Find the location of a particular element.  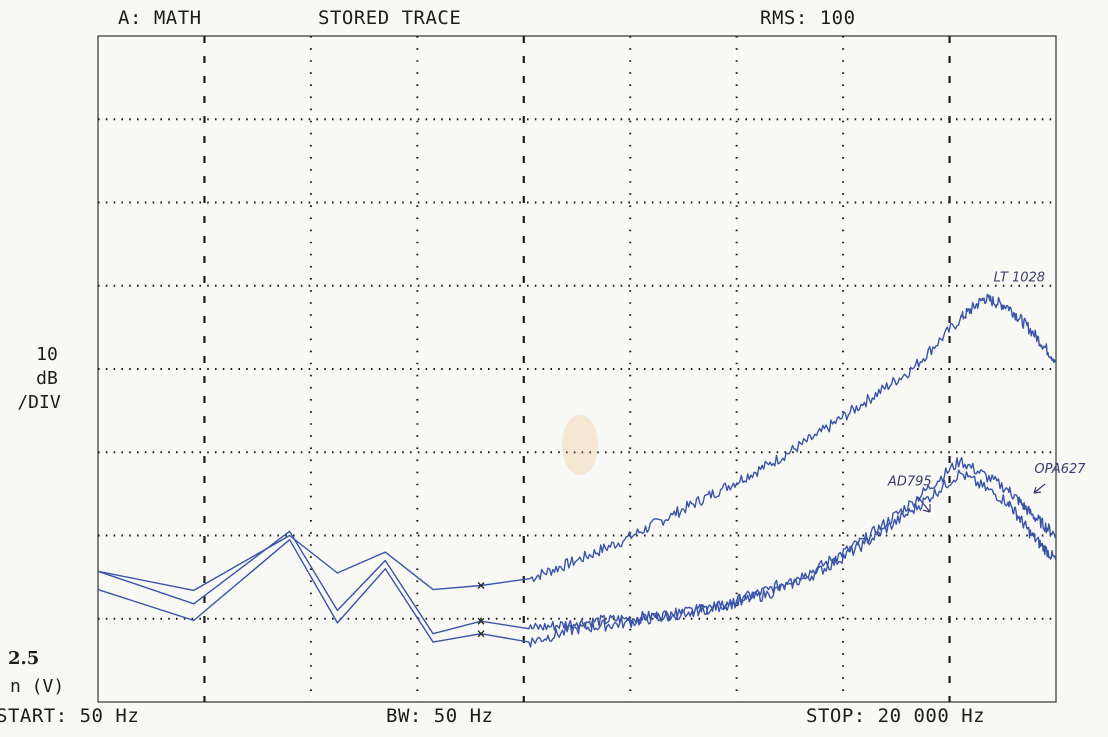

stain-mark is located at coordinates (580, 445).